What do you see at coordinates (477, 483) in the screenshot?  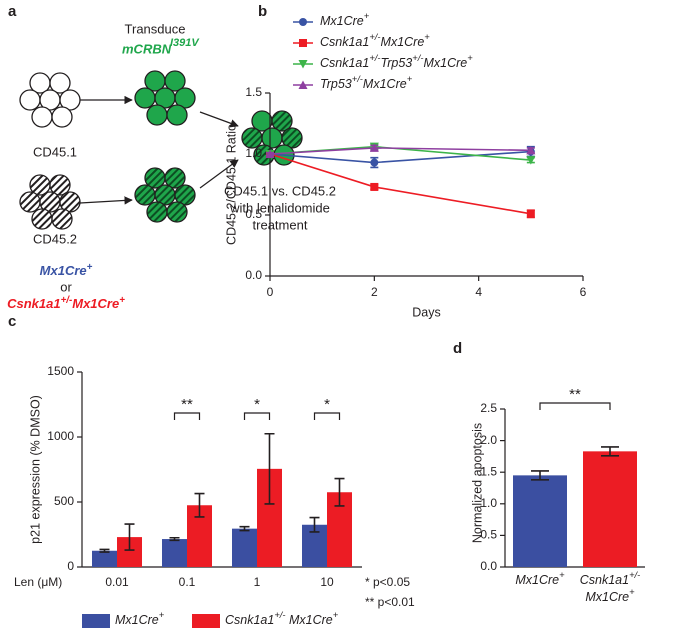 I see `y-axis-label: Normalized apoptosis` at bounding box center [477, 483].